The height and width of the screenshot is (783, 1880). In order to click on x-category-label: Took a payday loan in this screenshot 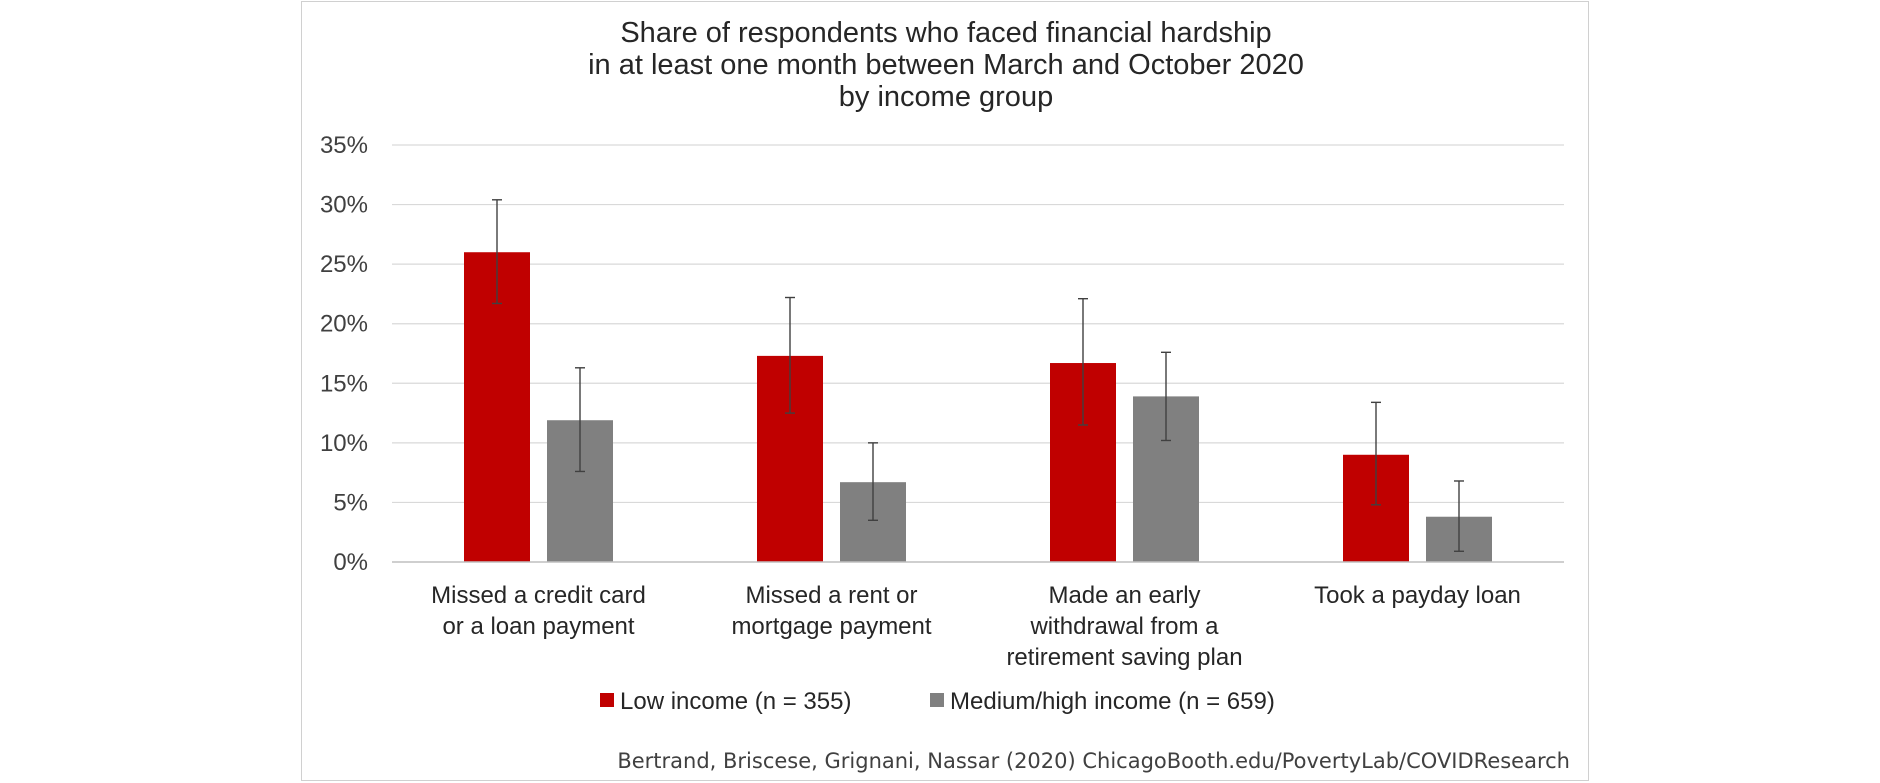, I will do `click(1417, 595)`.